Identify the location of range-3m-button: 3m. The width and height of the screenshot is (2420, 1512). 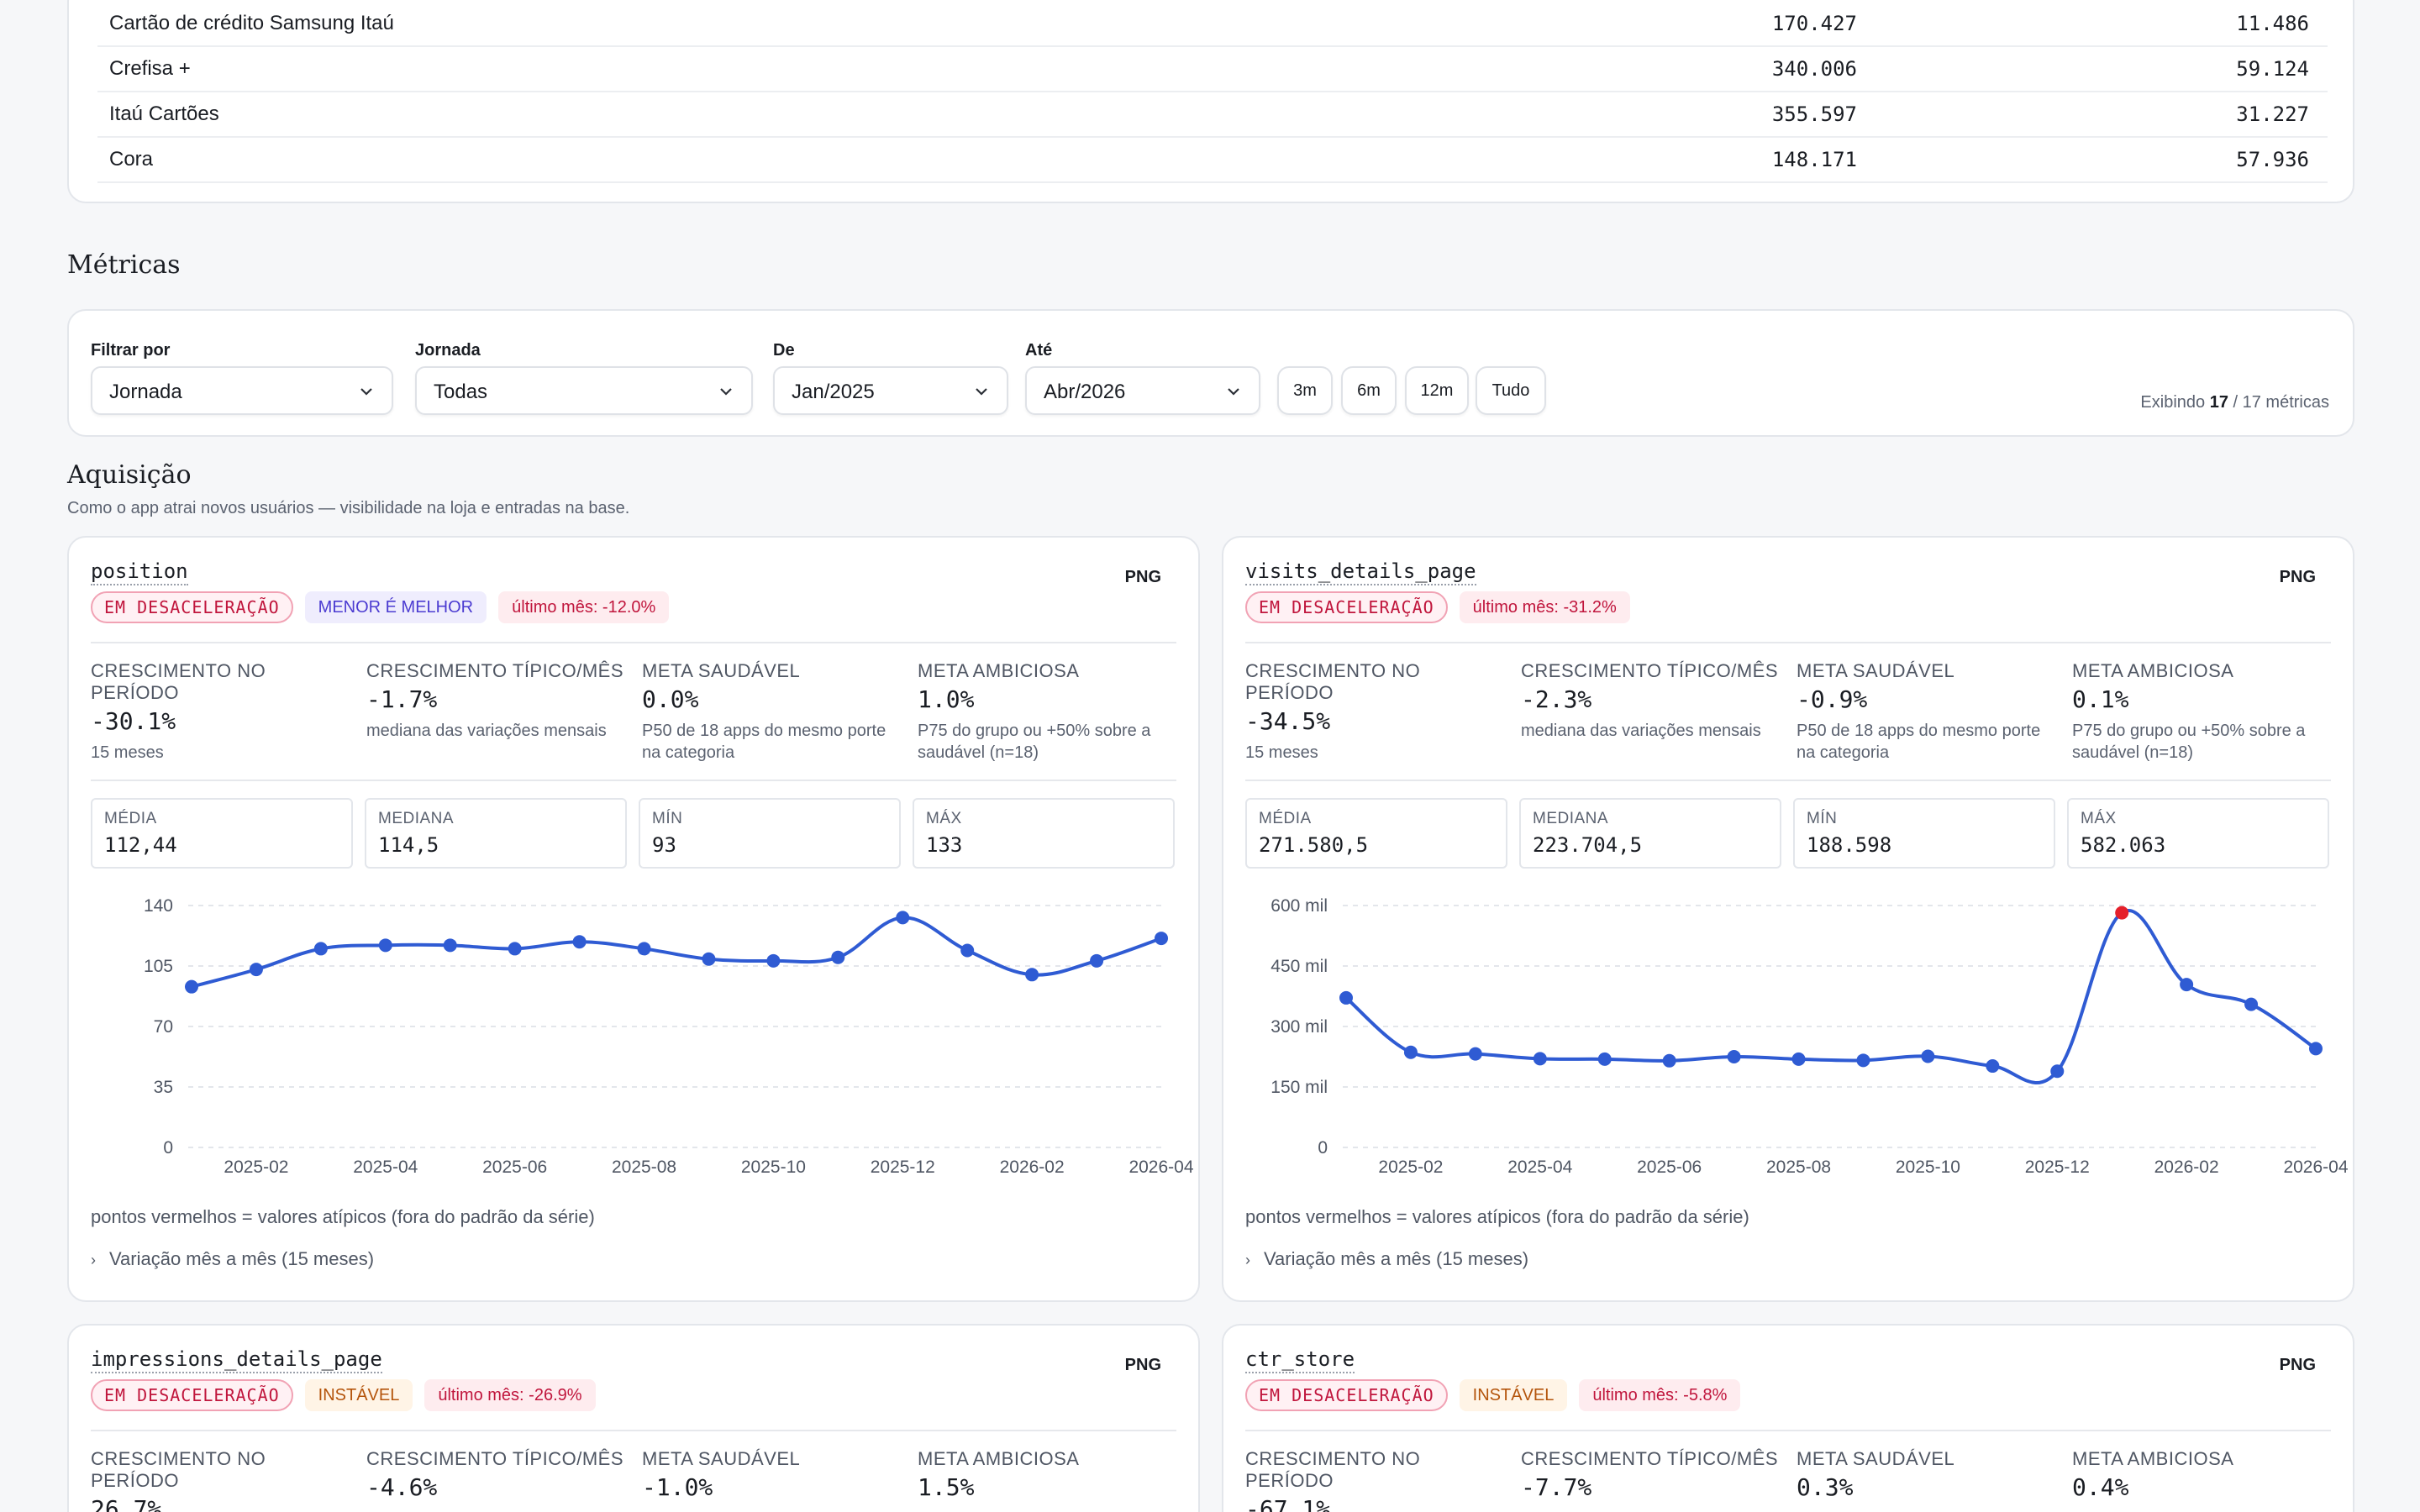
(1305, 390).